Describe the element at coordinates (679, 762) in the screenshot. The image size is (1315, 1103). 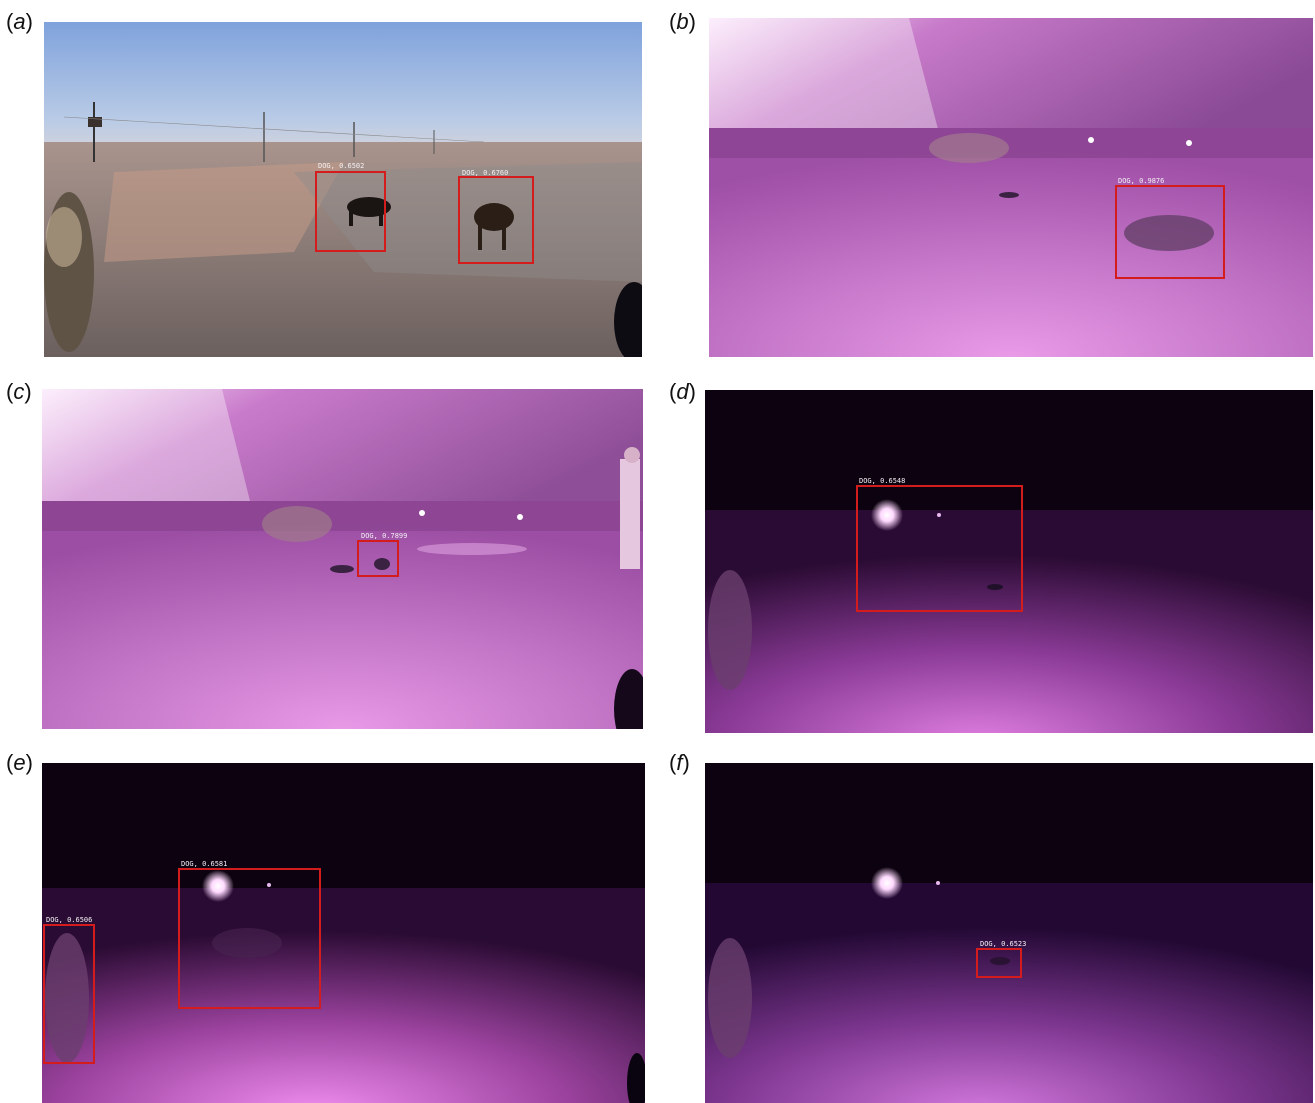
I see `panel-label-f: (f)` at that location.